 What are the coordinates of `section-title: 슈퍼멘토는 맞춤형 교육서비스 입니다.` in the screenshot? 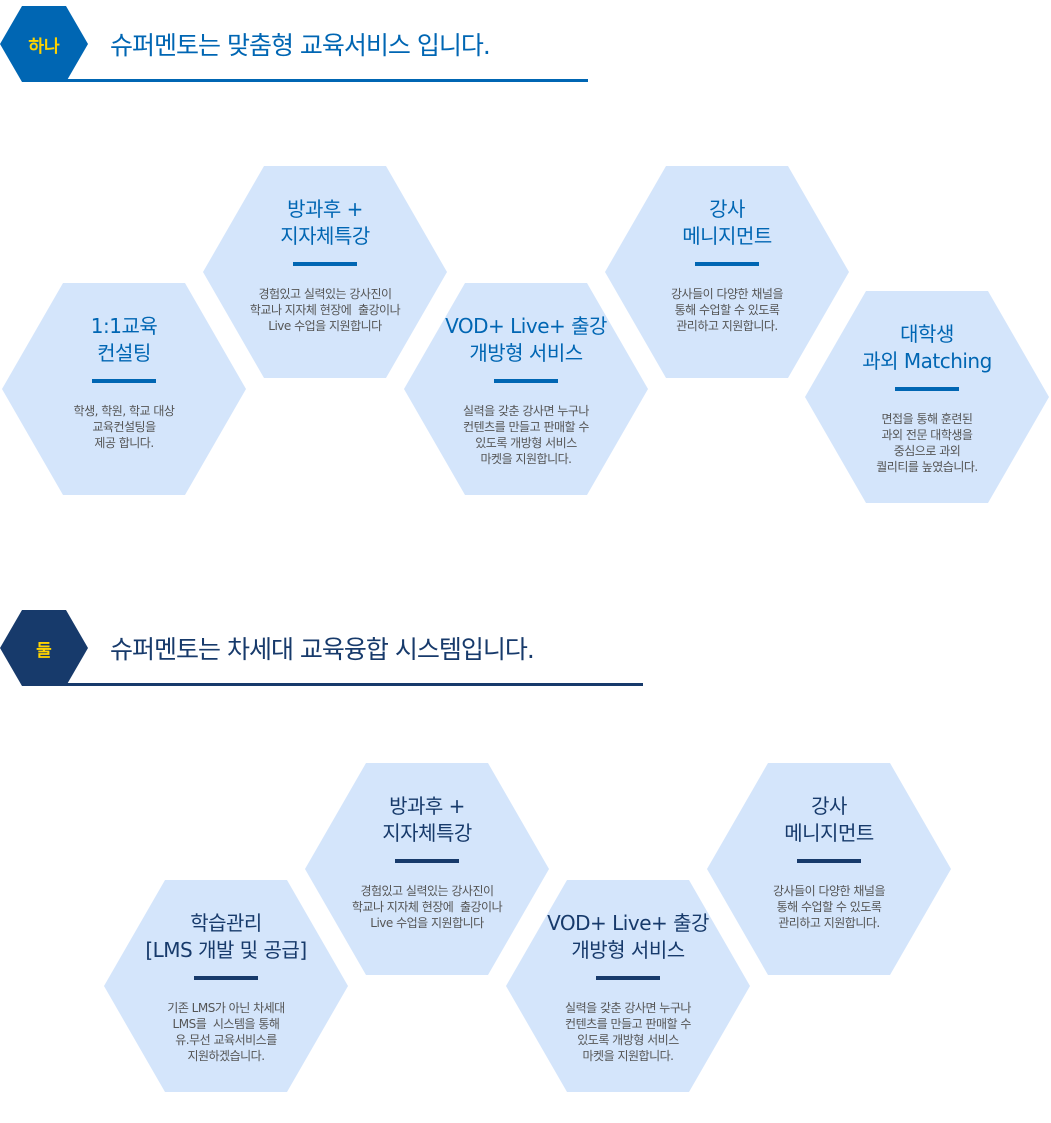 It's located at (300, 45).